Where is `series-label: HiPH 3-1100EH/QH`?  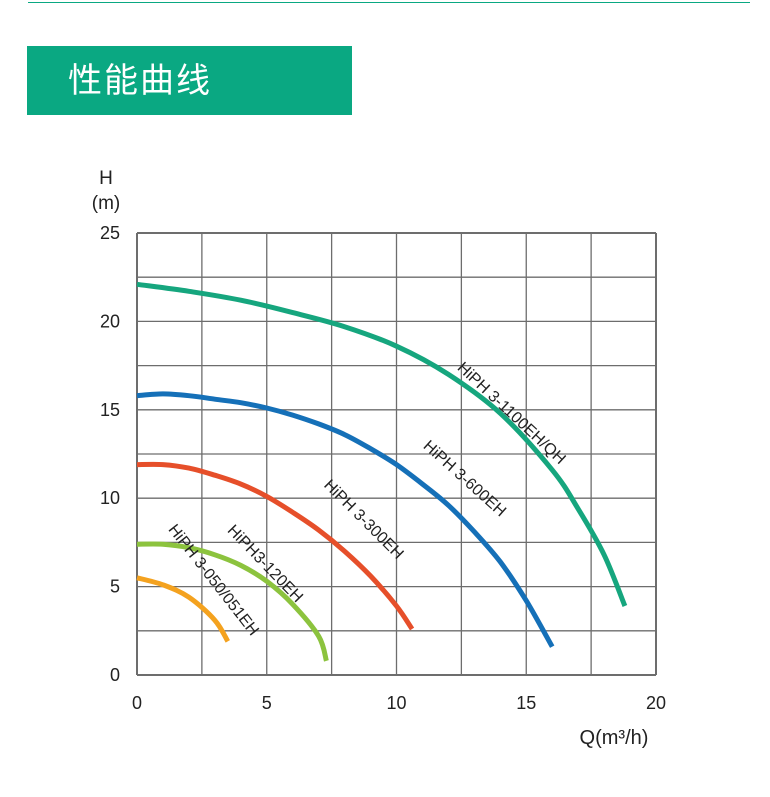
series-label: HiPH 3-1100EH/QH is located at coordinates (511, 413).